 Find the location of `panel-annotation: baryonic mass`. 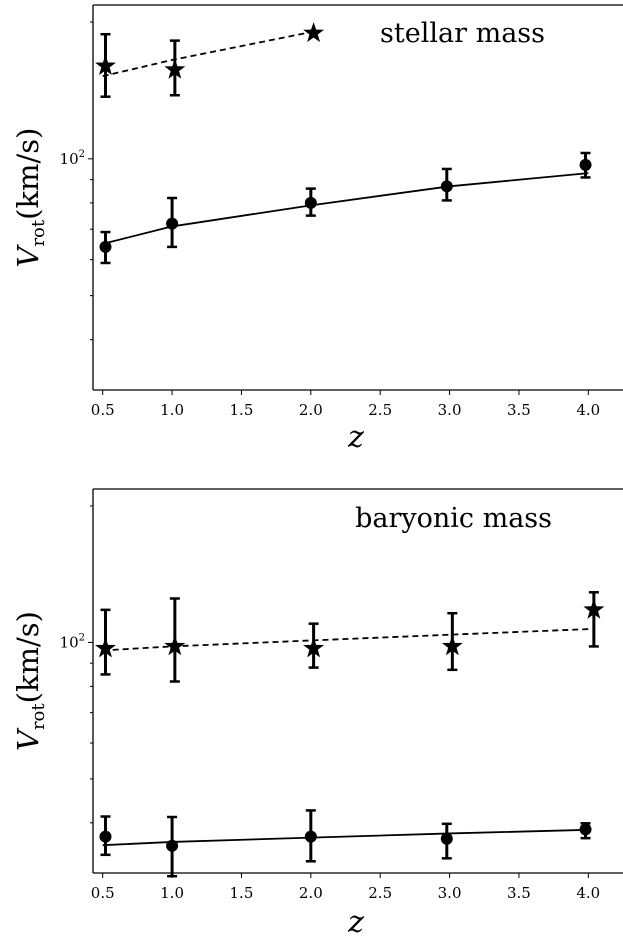

panel-annotation: baryonic mass is located at coordinates (453, 518).